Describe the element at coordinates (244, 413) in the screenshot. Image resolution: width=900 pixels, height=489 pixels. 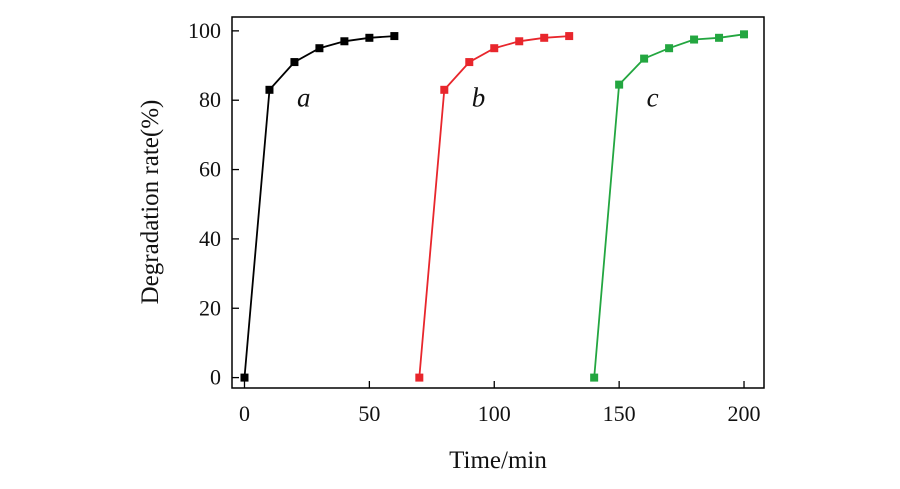
I see `x-tick-label: 0` at that location.